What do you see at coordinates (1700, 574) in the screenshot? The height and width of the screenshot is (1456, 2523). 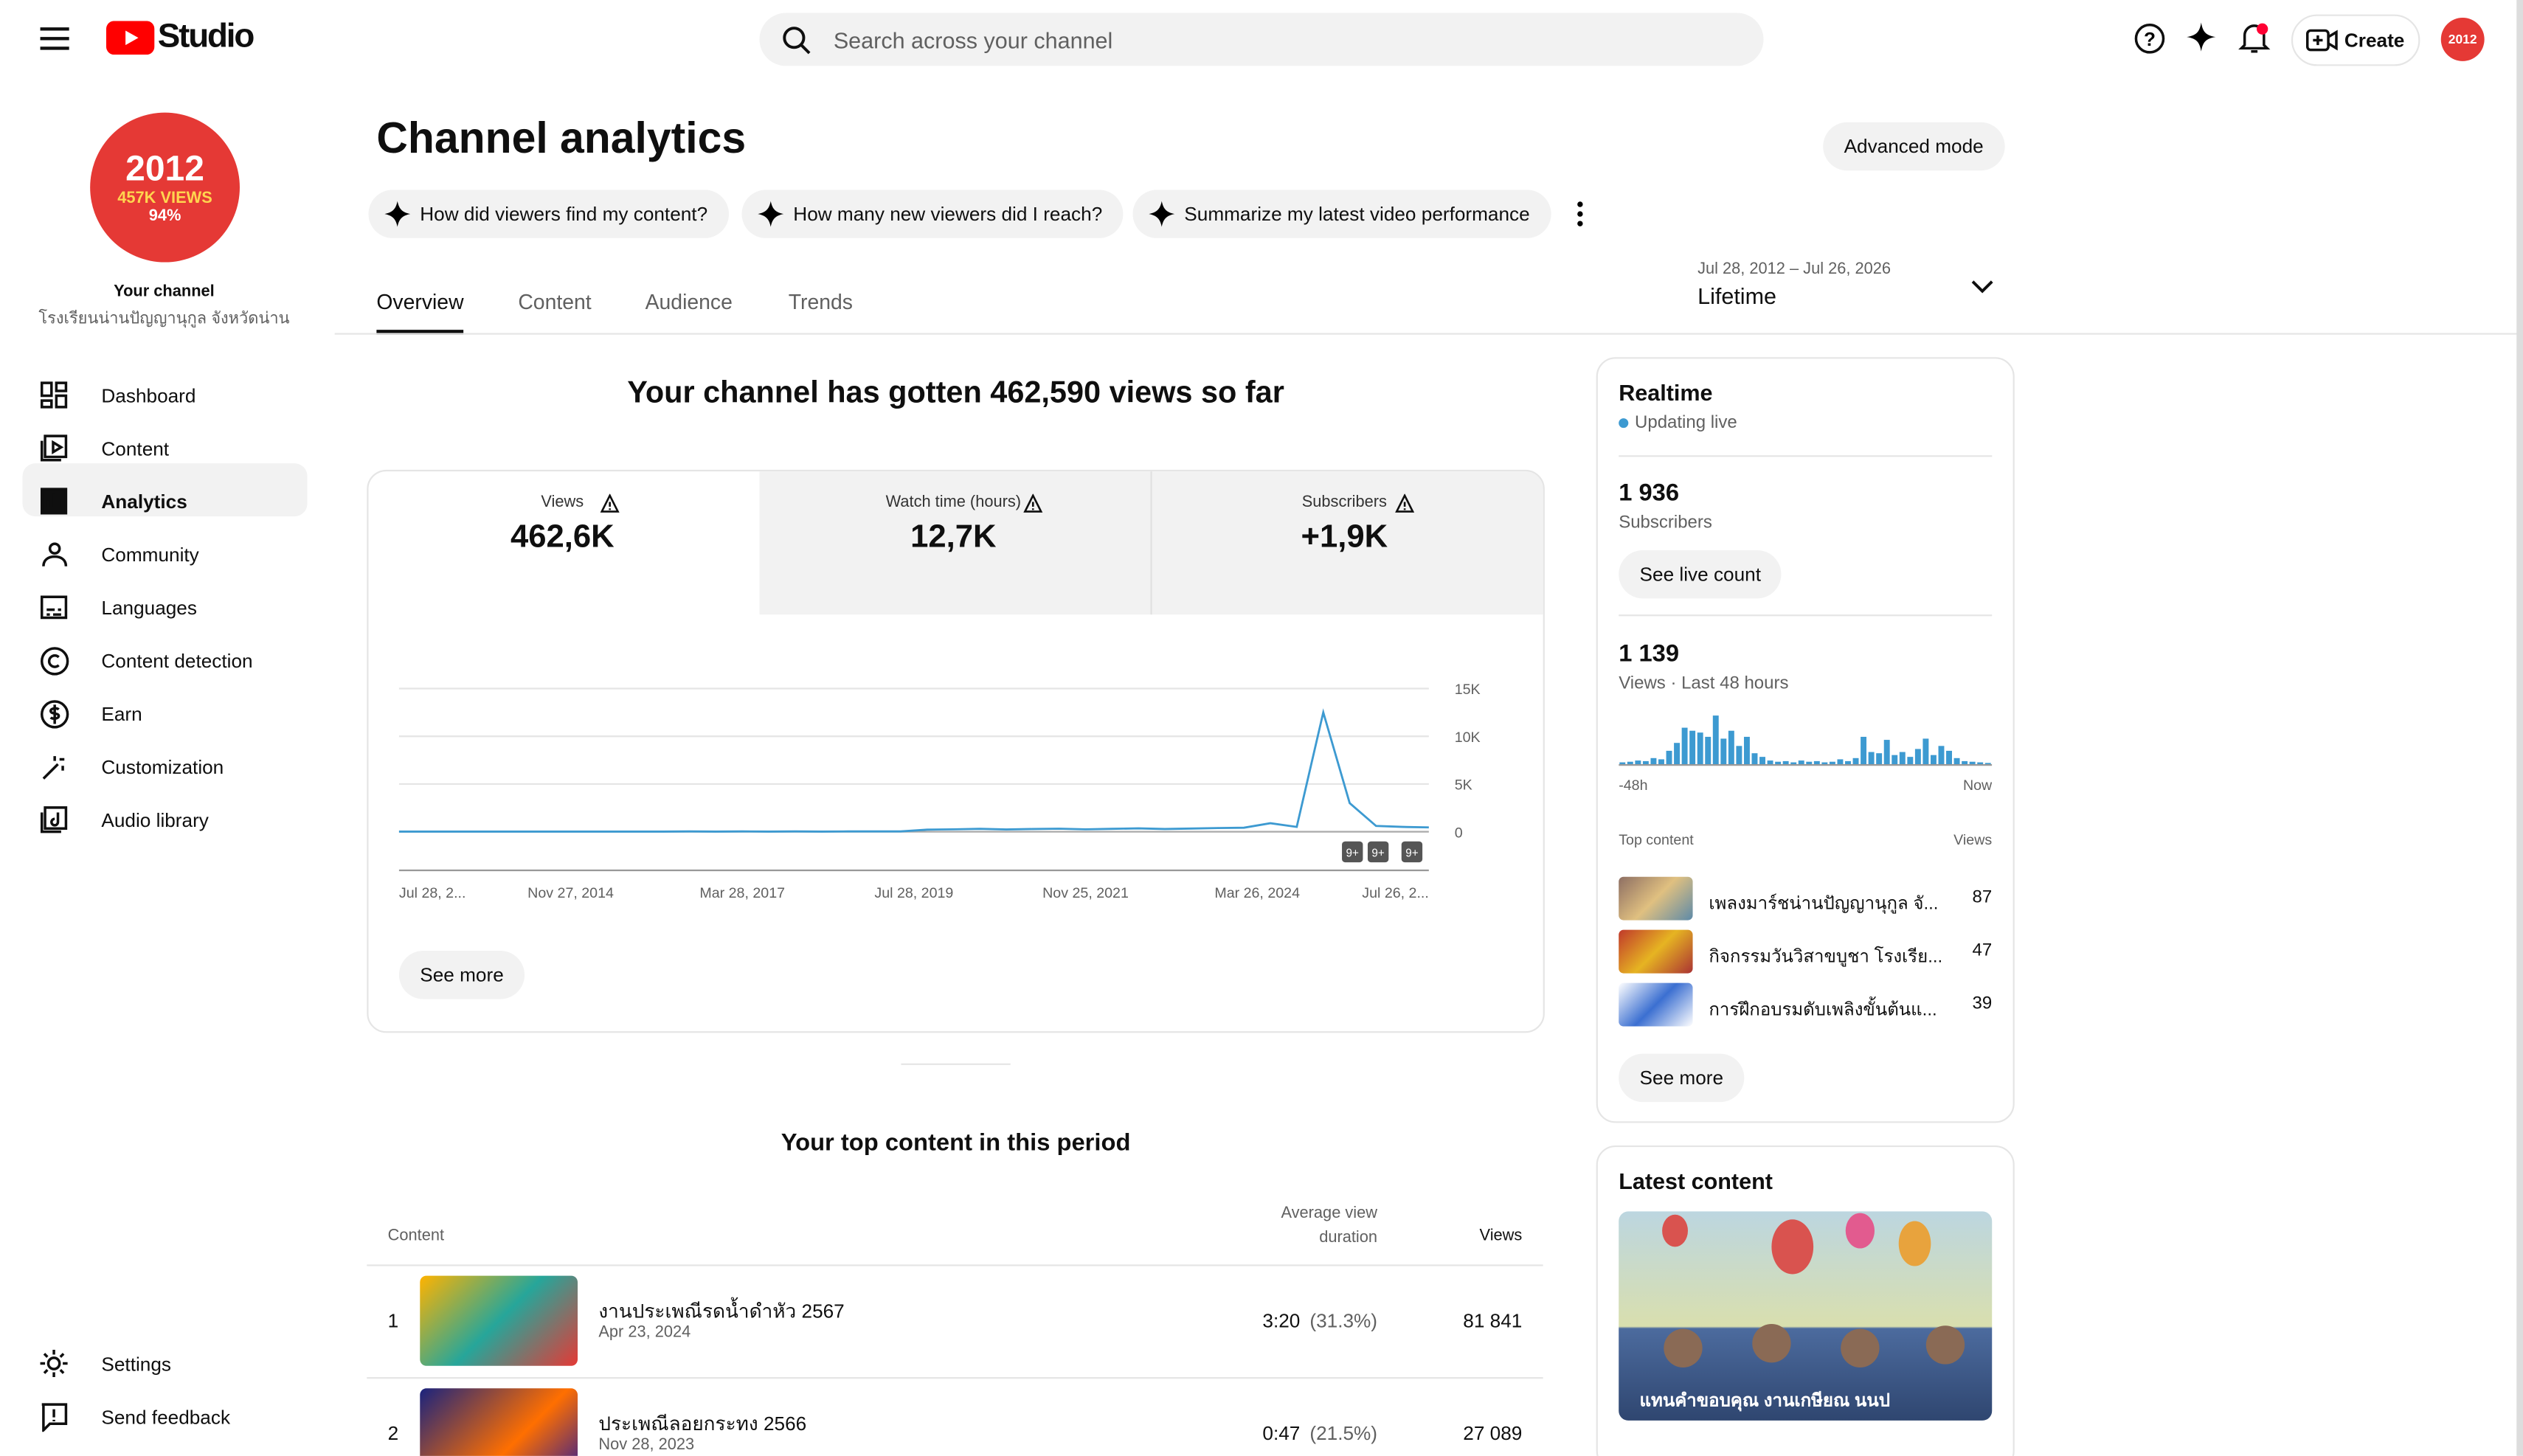 I see `live-count-button: See live count` at bounding box center [1700, 574].